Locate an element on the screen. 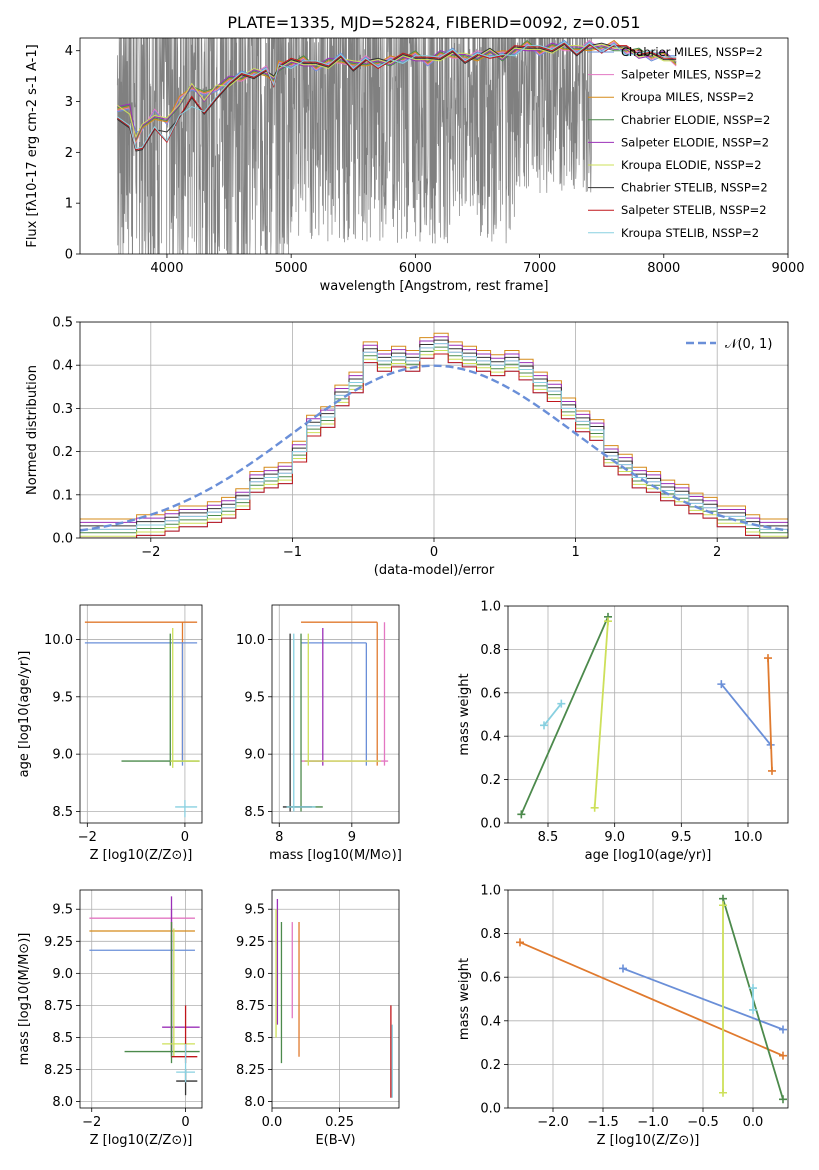  y-tick-label: 0.3 is located at coordinates (62, 409).